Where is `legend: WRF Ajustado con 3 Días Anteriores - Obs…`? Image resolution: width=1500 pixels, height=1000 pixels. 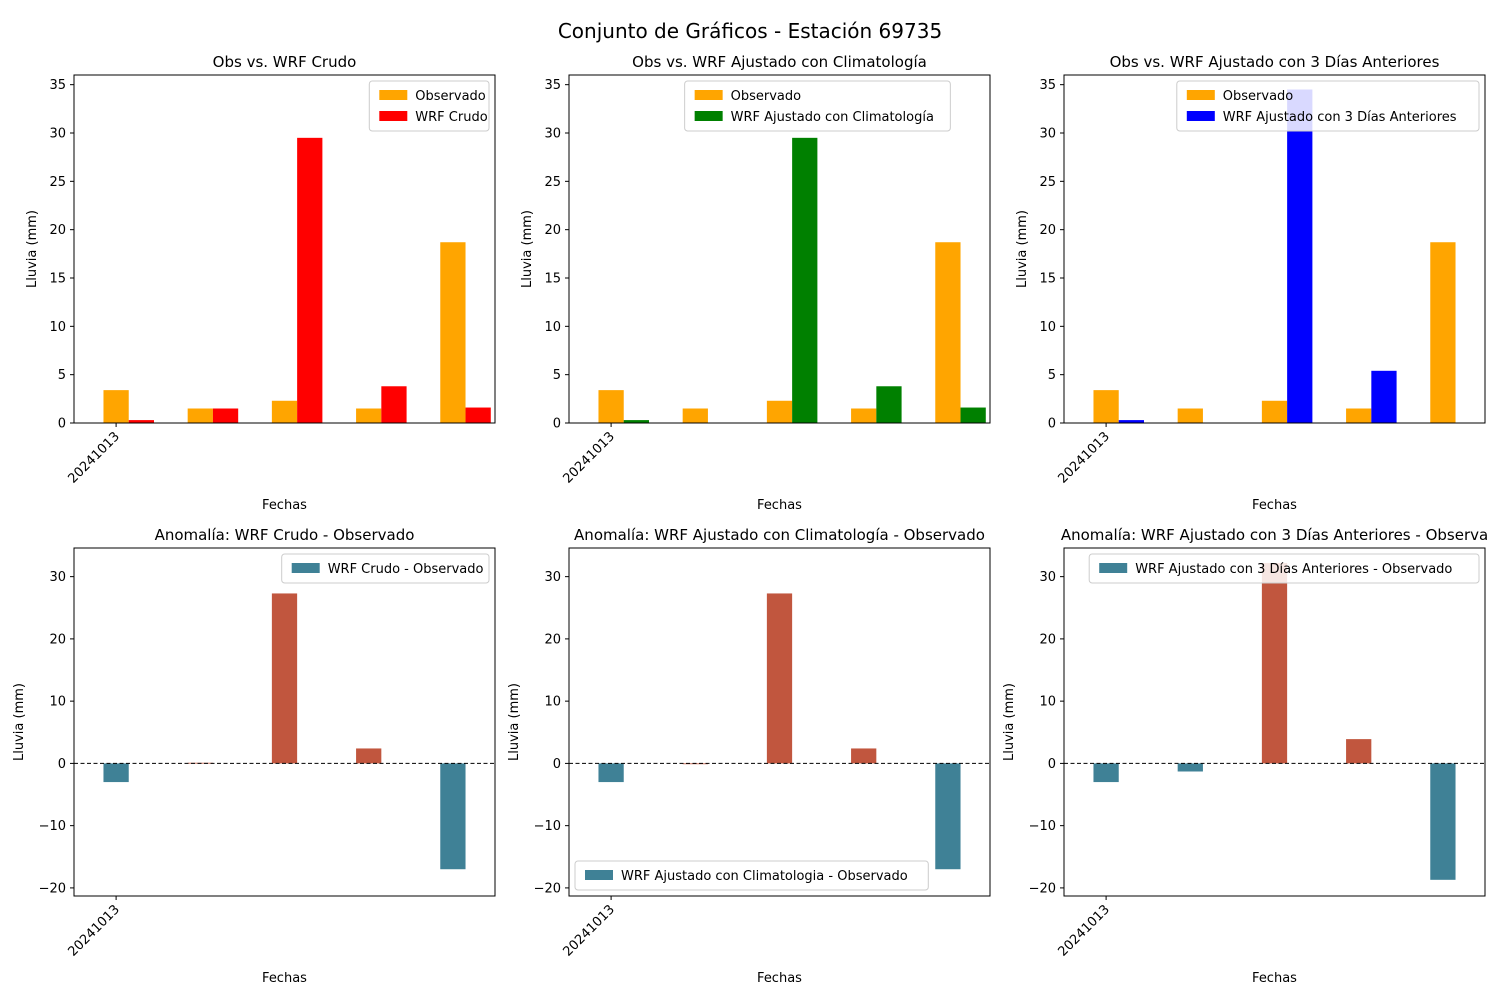 legend: WRF Ajustado con 3 Días Anteriores - Obs… is located at coordinates (1284, 568).